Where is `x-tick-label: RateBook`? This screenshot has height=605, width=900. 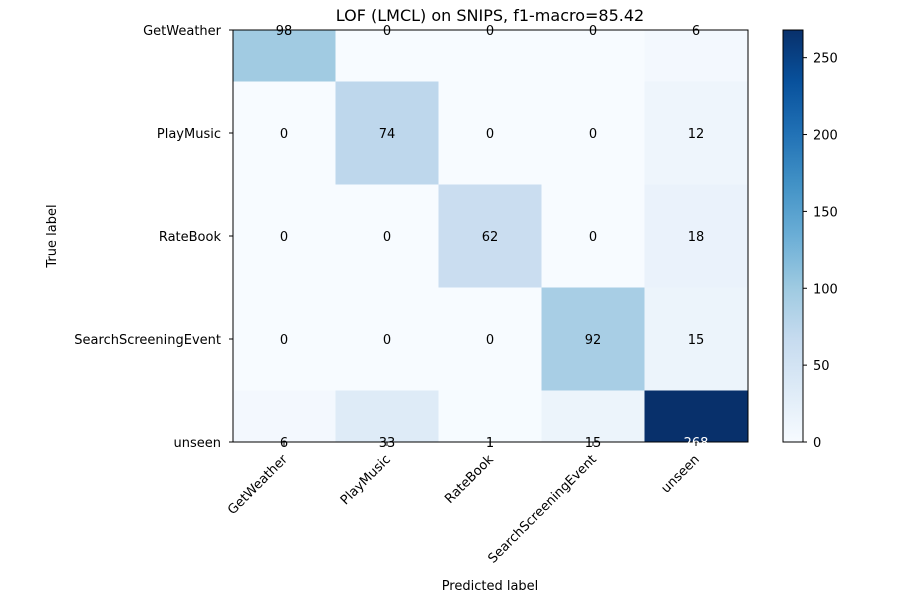 x-tick-label: RateBook is located at coordinates (469, 479).